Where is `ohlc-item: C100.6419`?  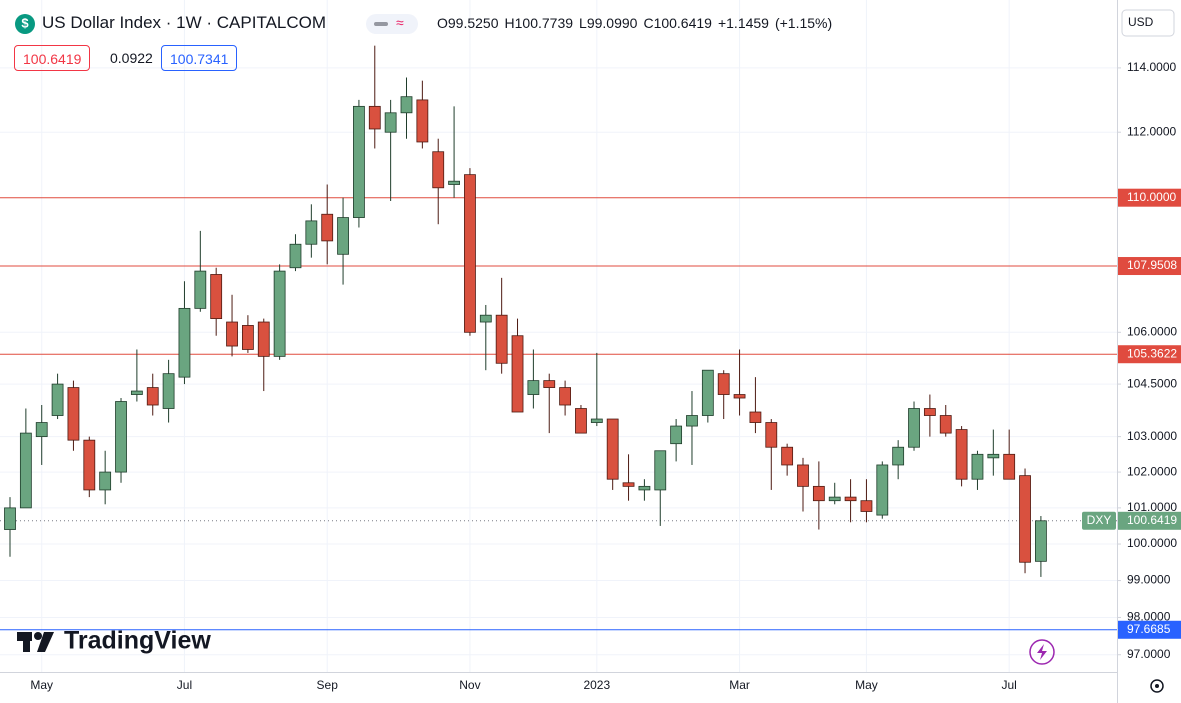
ohlc-item: C100.6419 is located at coordinates (677, 23).